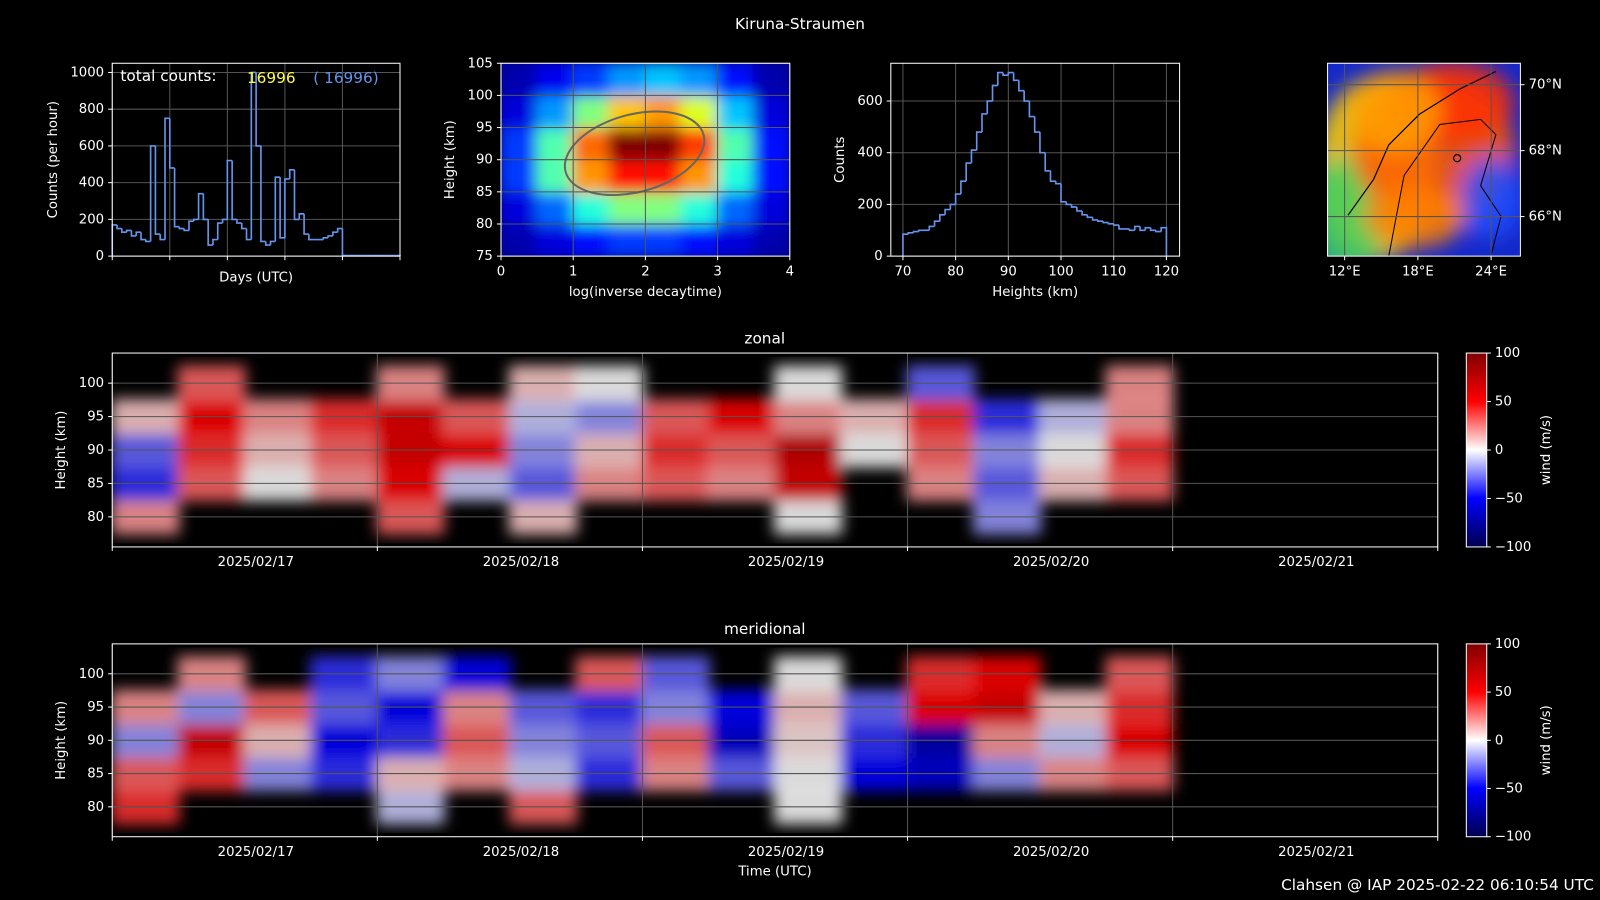 The image size is (1600, 900). What do you see at coordinates (1418, 271) in the screenshot?
I see `x-tick-label: 18°E` at bounding box center [1418, 271].